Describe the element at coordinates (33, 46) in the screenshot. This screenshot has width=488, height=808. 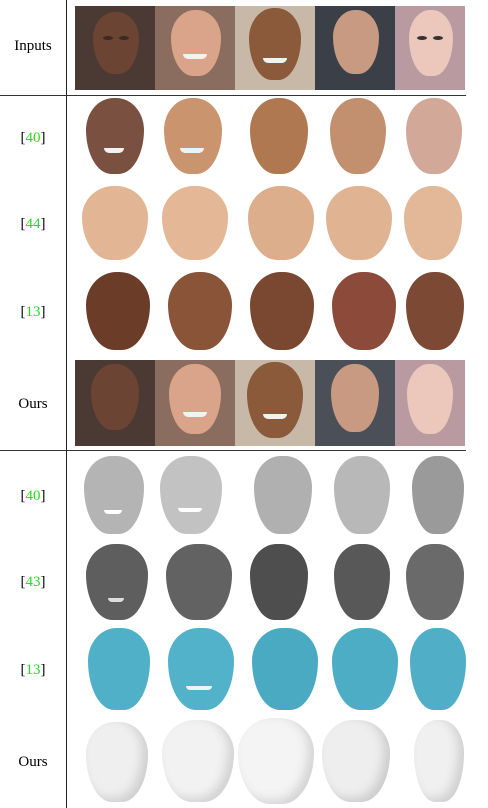
I see `row-label-inputs: Inputs` at that location.